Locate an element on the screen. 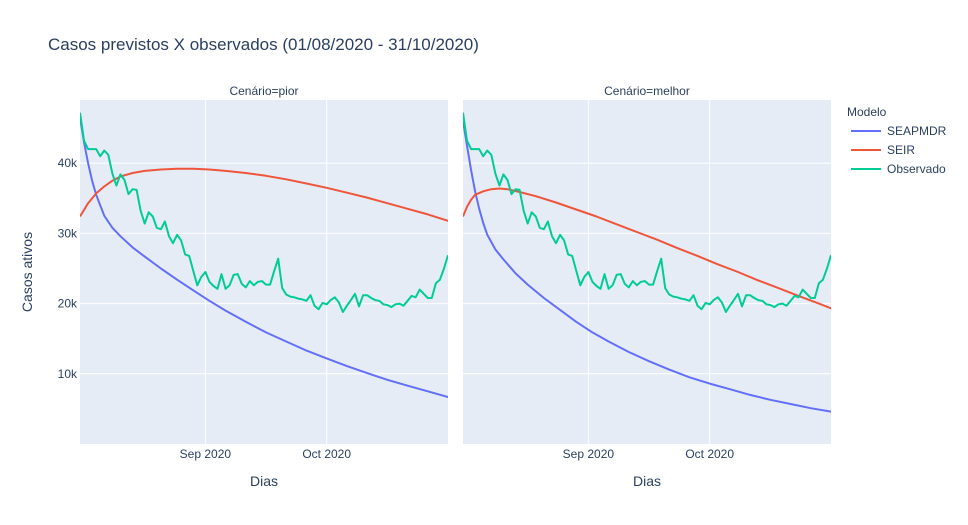 Image resolution: width=968 pixels, height=525 pixels. x-tick-label-melhor: Sep 2020 is located at coordinates (589, 454).